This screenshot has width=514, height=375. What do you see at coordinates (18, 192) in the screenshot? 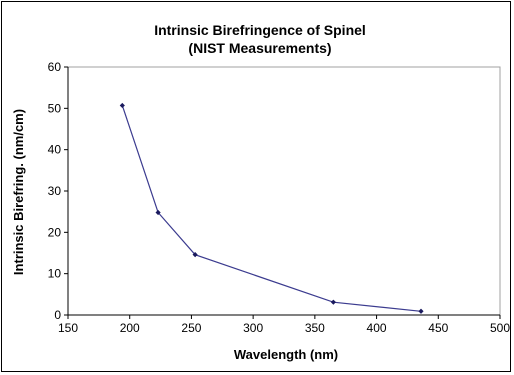
I see `y-axis-title: Intrinsic Birefring. (nm/cm)` at bounding box center [18, 192].